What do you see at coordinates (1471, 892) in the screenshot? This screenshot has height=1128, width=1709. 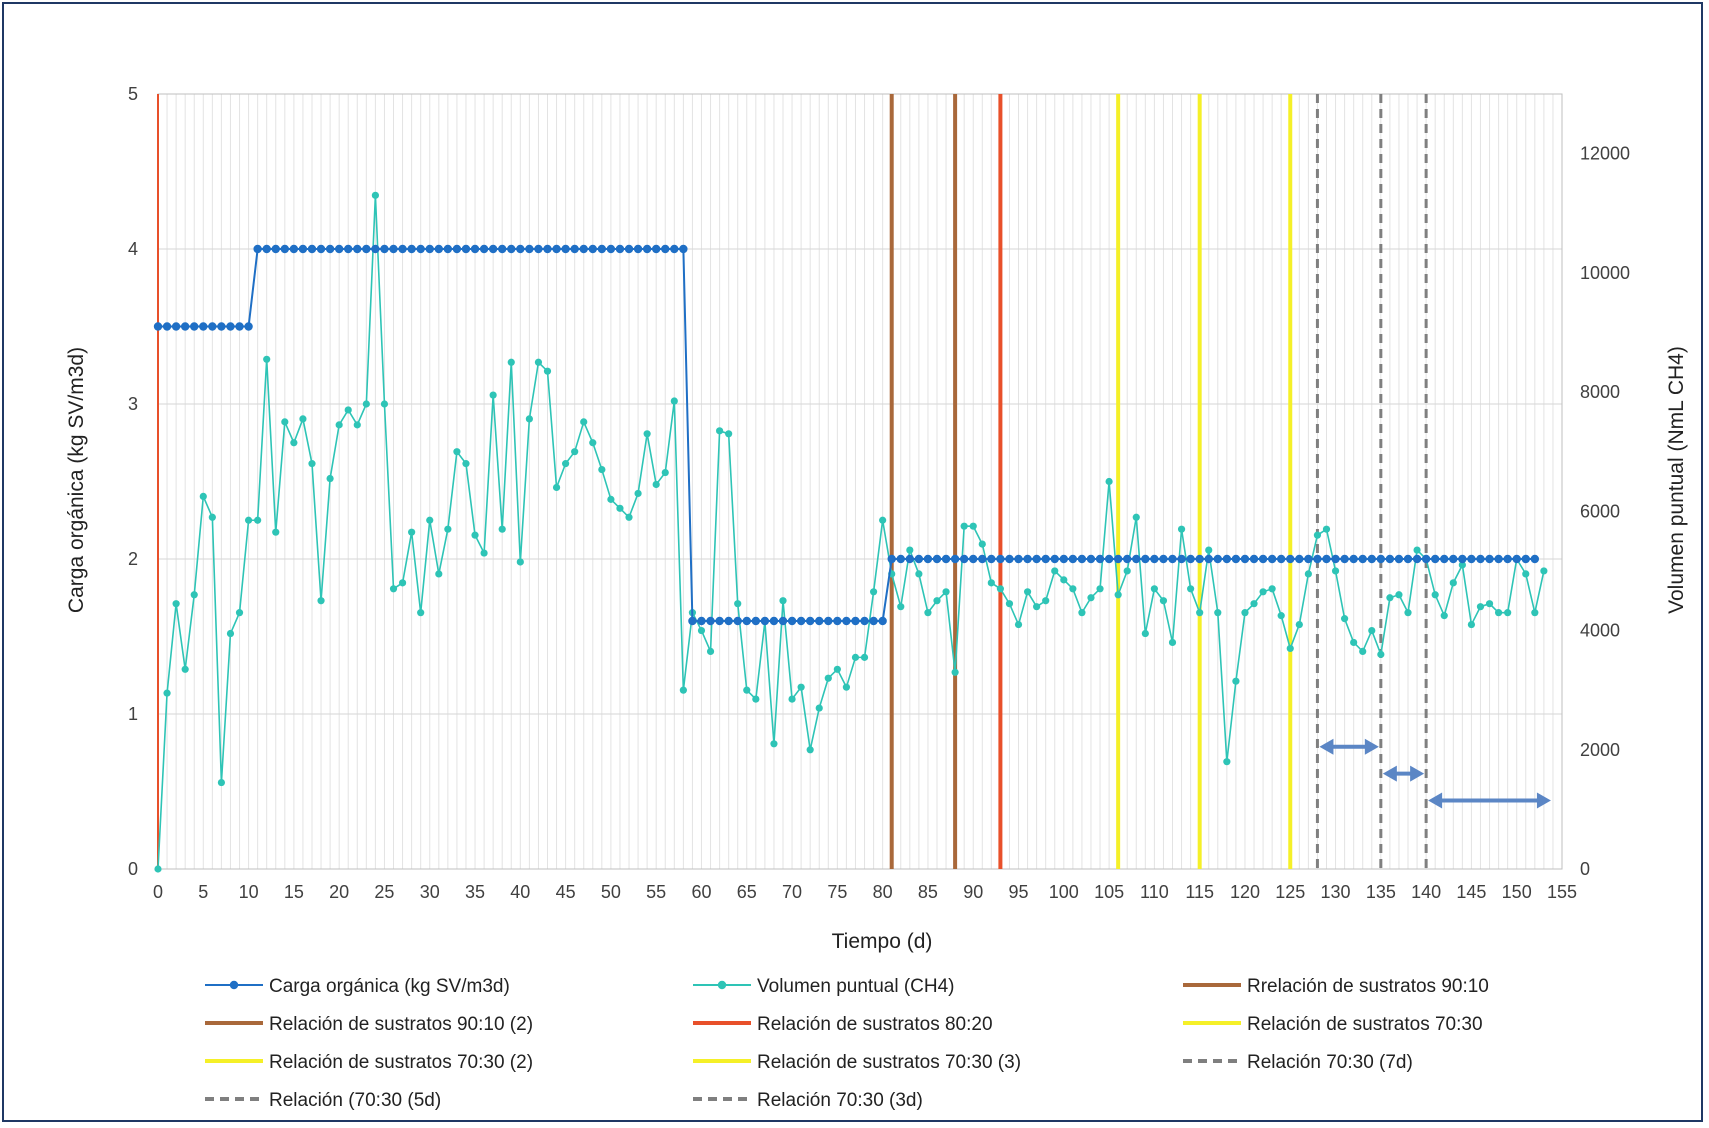 I see `x-tick-label: 145` at bounding box center [1471, 892].